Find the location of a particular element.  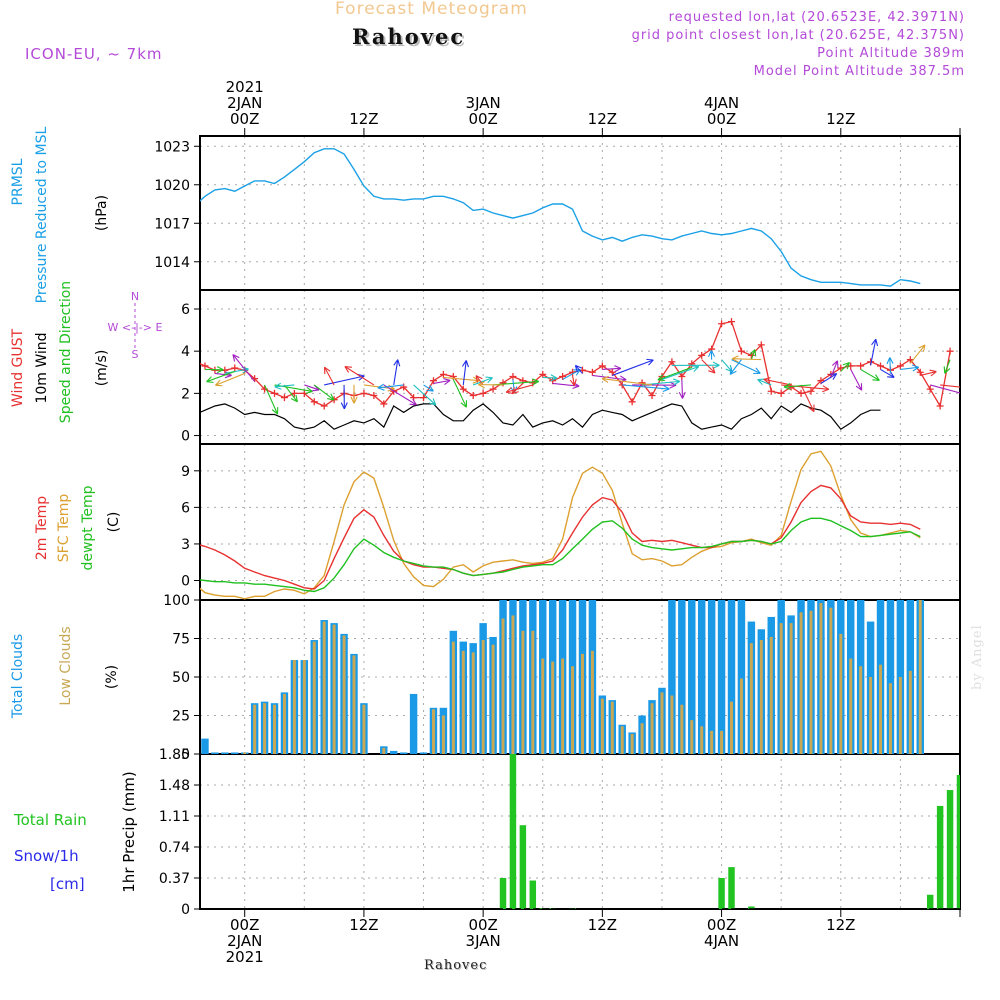

time-label-top: 4JAN is located at coordinates (721, 103).